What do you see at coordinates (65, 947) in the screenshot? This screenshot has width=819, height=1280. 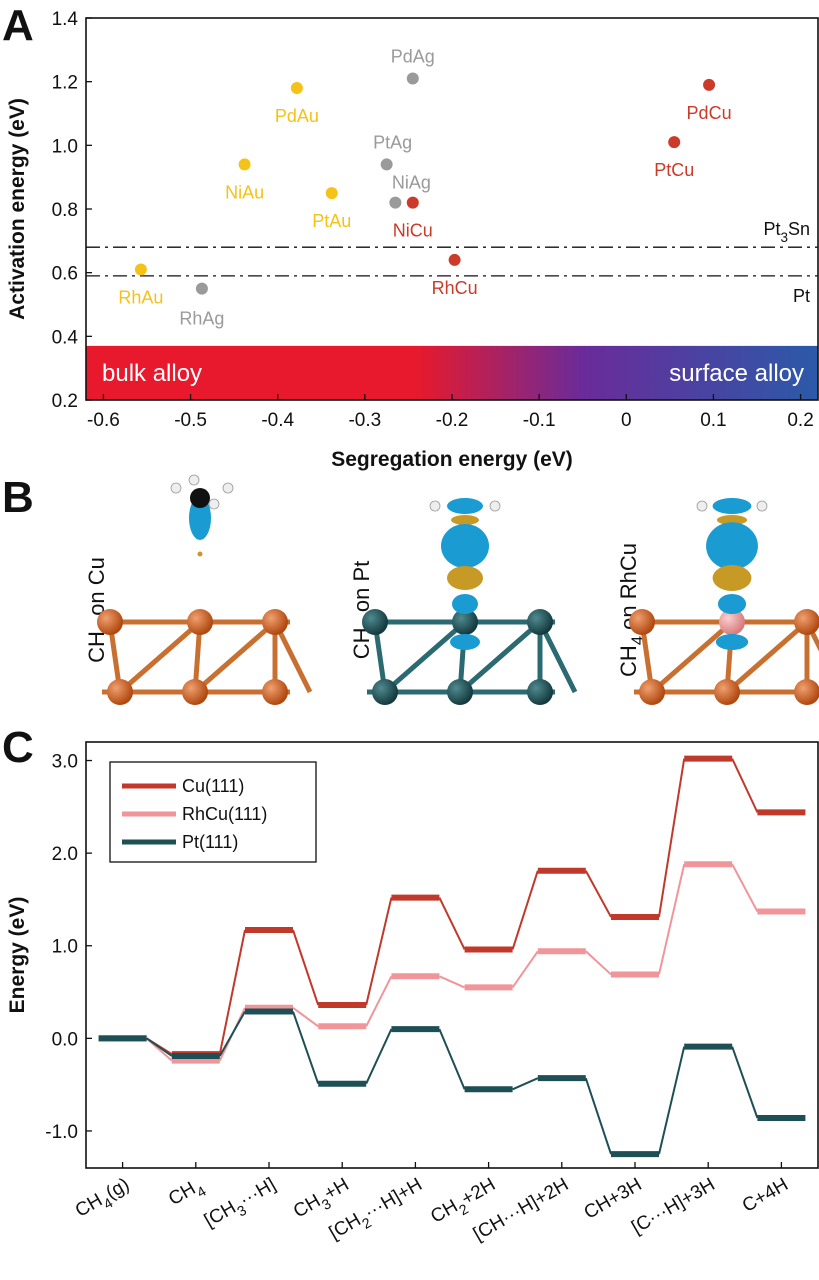 I see `y-tick-label: 1.0` at bounding box center [65, 947].